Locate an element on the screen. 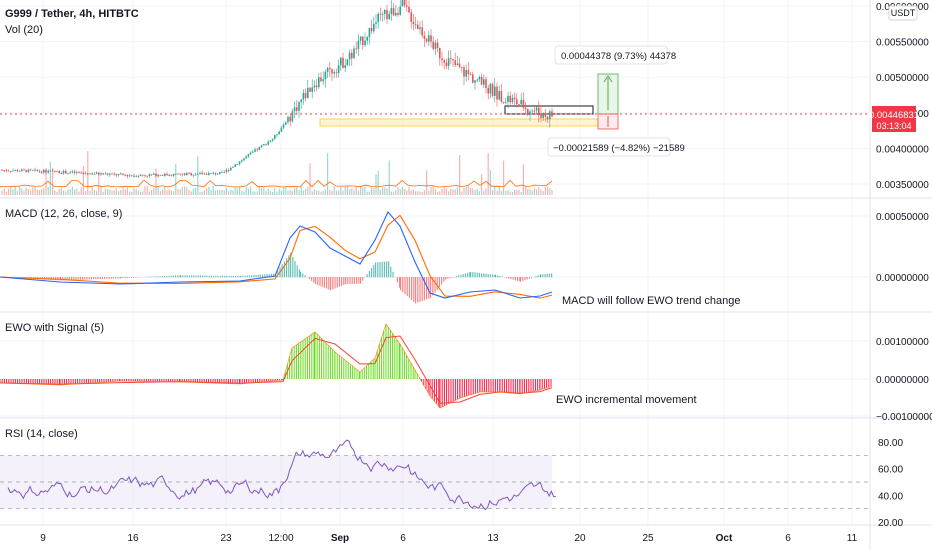  ewo-pane is located at coordinates (276, 366).